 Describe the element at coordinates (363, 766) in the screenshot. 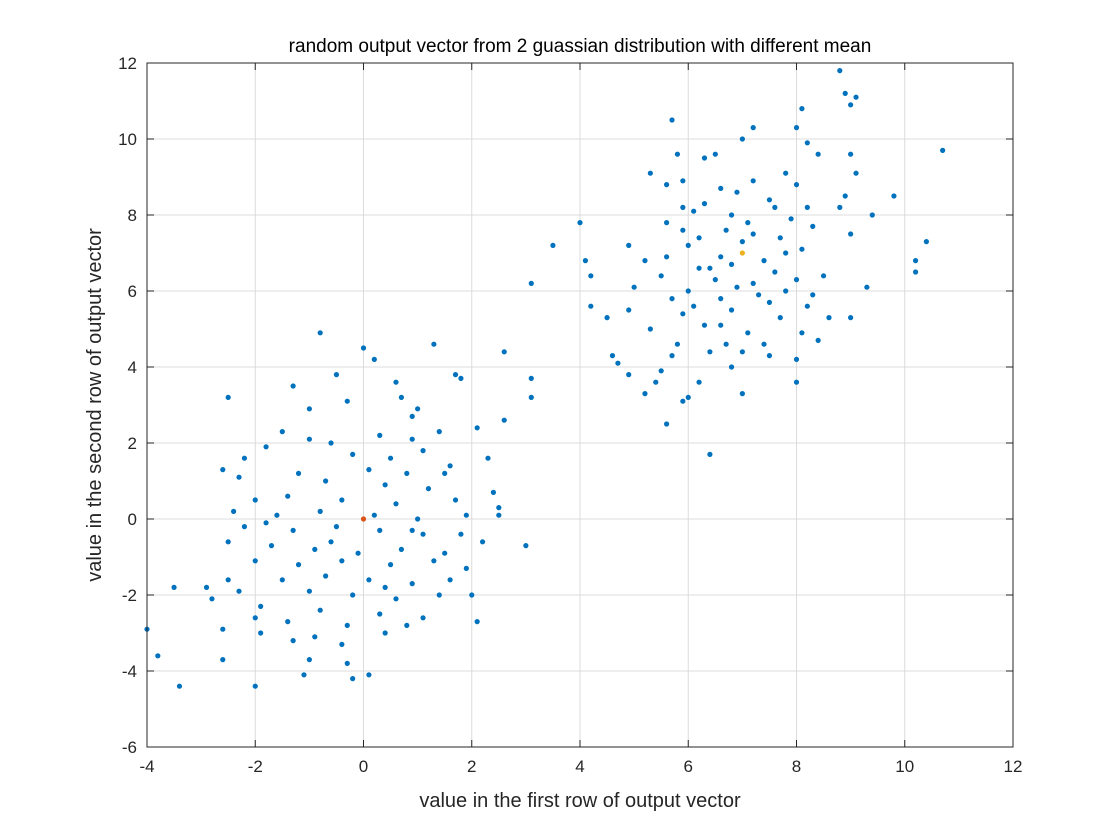

I see `x-tick-label: 0` at that location.